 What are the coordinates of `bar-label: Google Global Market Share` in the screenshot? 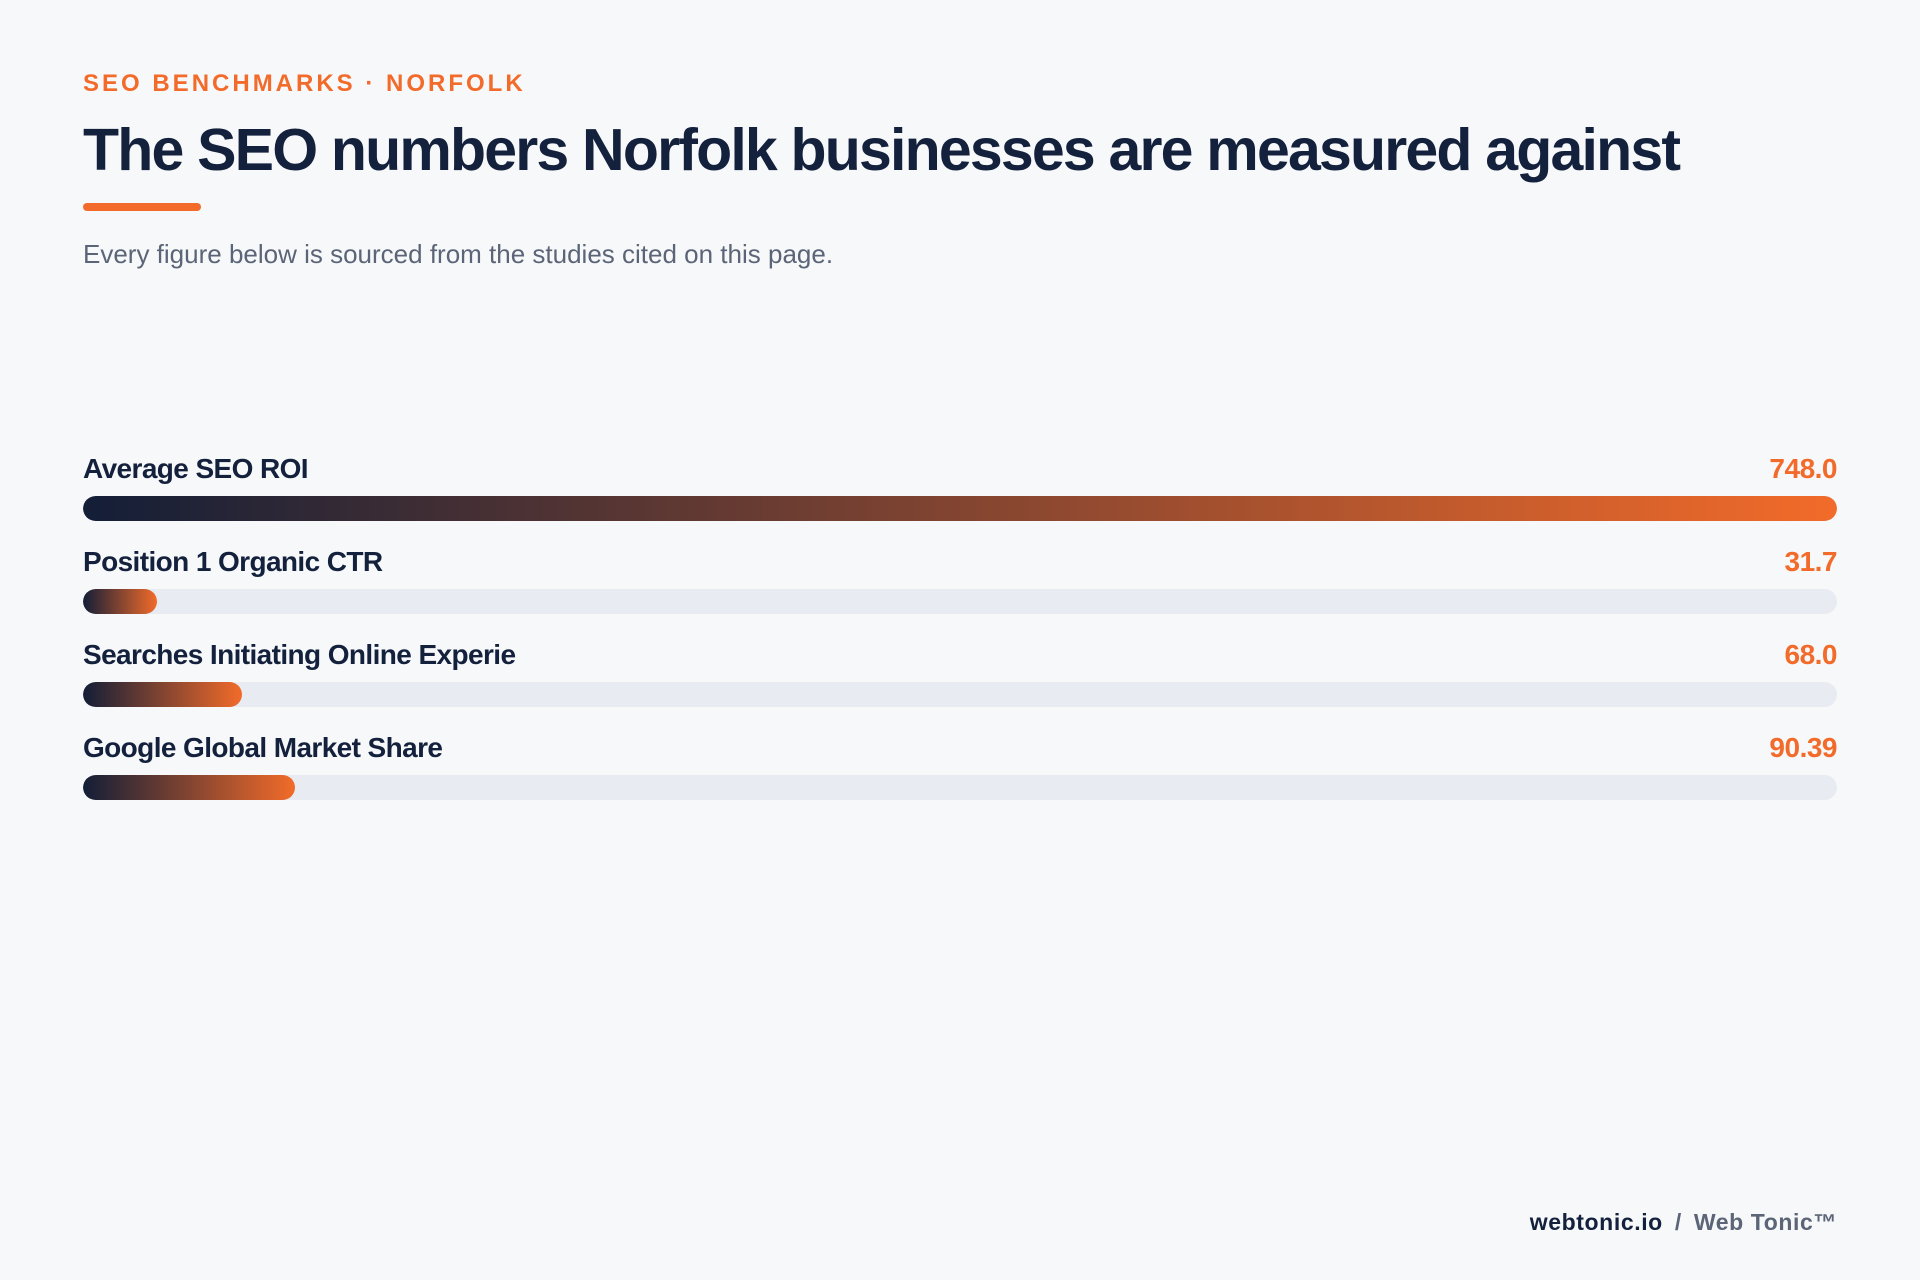 It's located at (263, 747).